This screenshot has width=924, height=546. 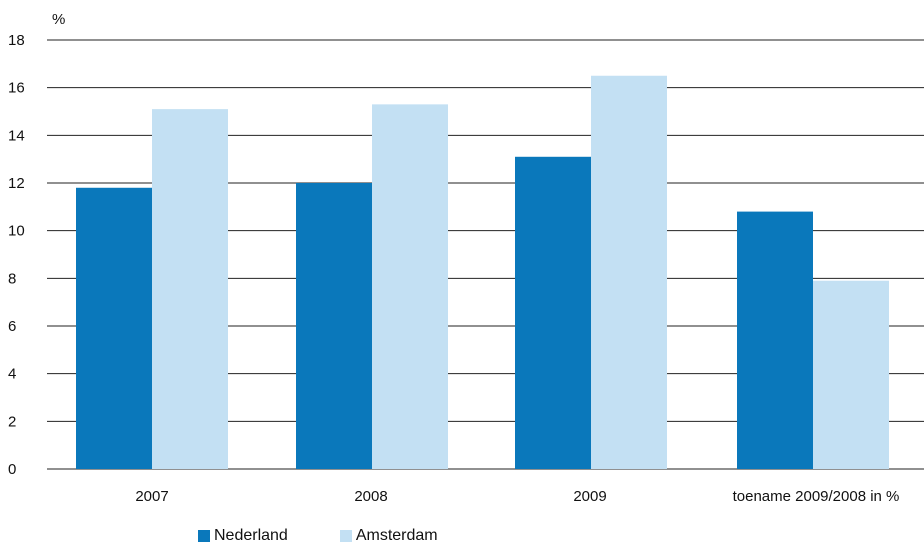 What do you see at coordinates (12, 421) in the screenshot?
I see `y-tick-label: 2` at bounding box center [12, 421].